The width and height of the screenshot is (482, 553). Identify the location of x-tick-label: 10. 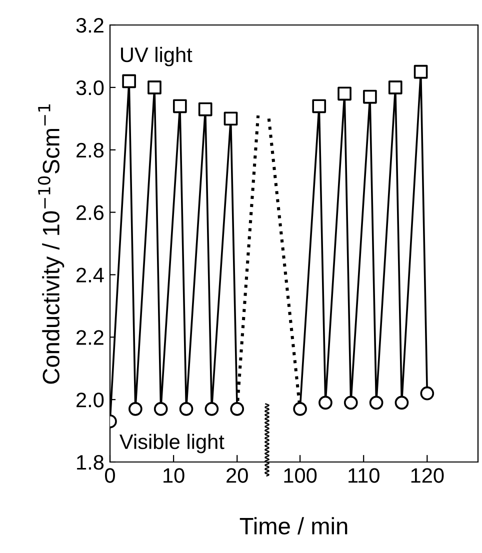
(174, 475).